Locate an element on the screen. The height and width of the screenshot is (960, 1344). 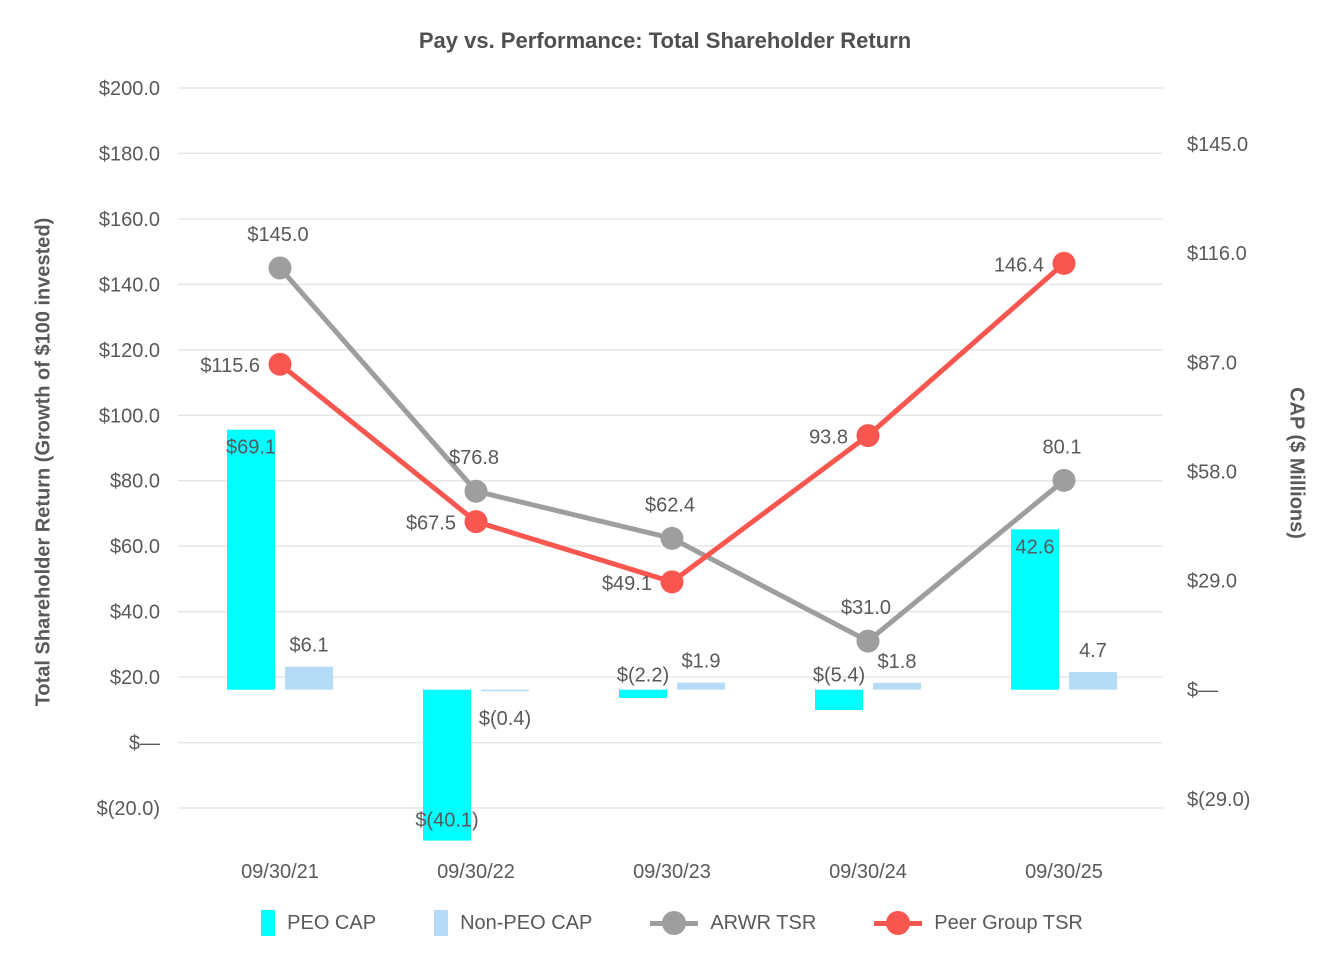
x-axis-label: 09/30/24 is located at coordinates (868, 872).